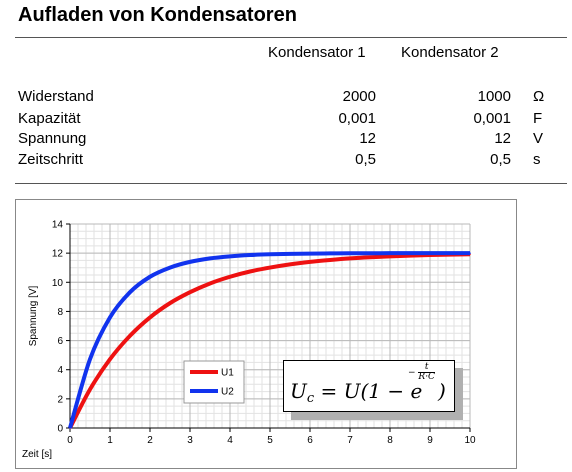 The image size is (572, 472). I want to click on column-header-kondensator-1: Kondensator 1, so click(317, 52).